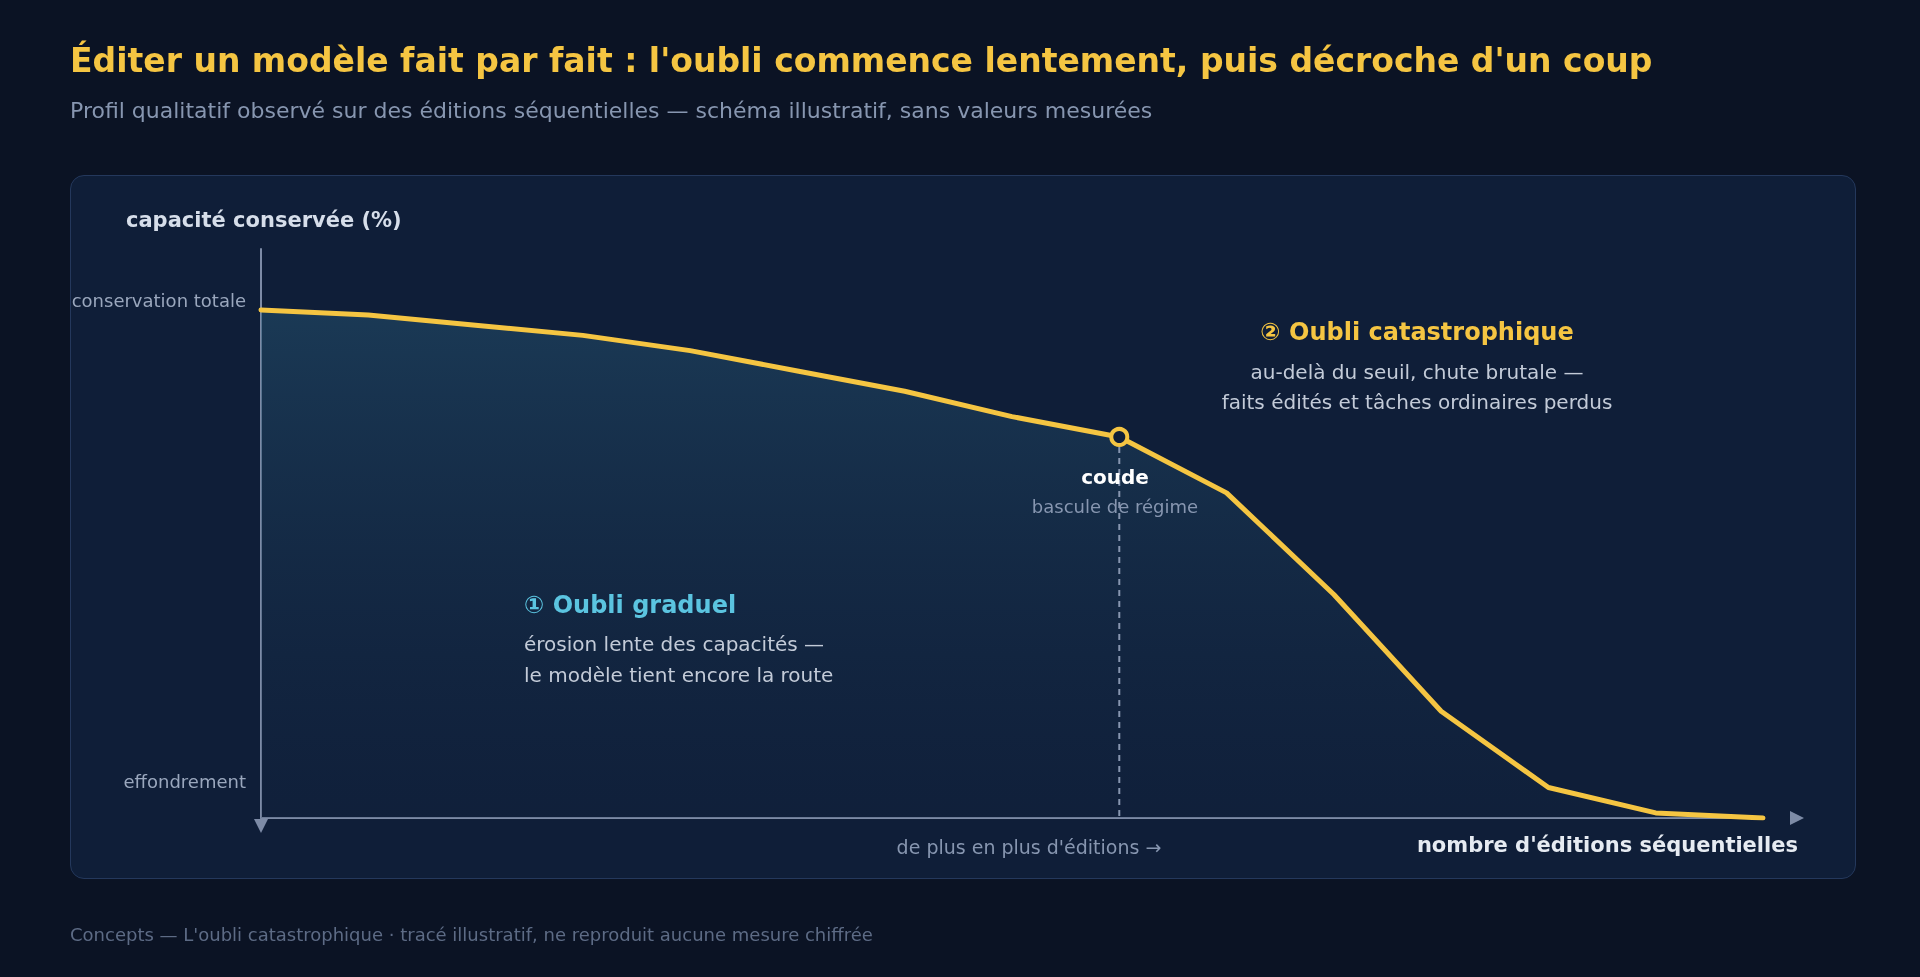  What do you see at coordinates (471, 934) in the screenshot?
I see `text: Concepts — L'oubli catastrophique · tracé illustratif, ne reproduit aucune mesure chiffrée` at bounding box center [471, 934].